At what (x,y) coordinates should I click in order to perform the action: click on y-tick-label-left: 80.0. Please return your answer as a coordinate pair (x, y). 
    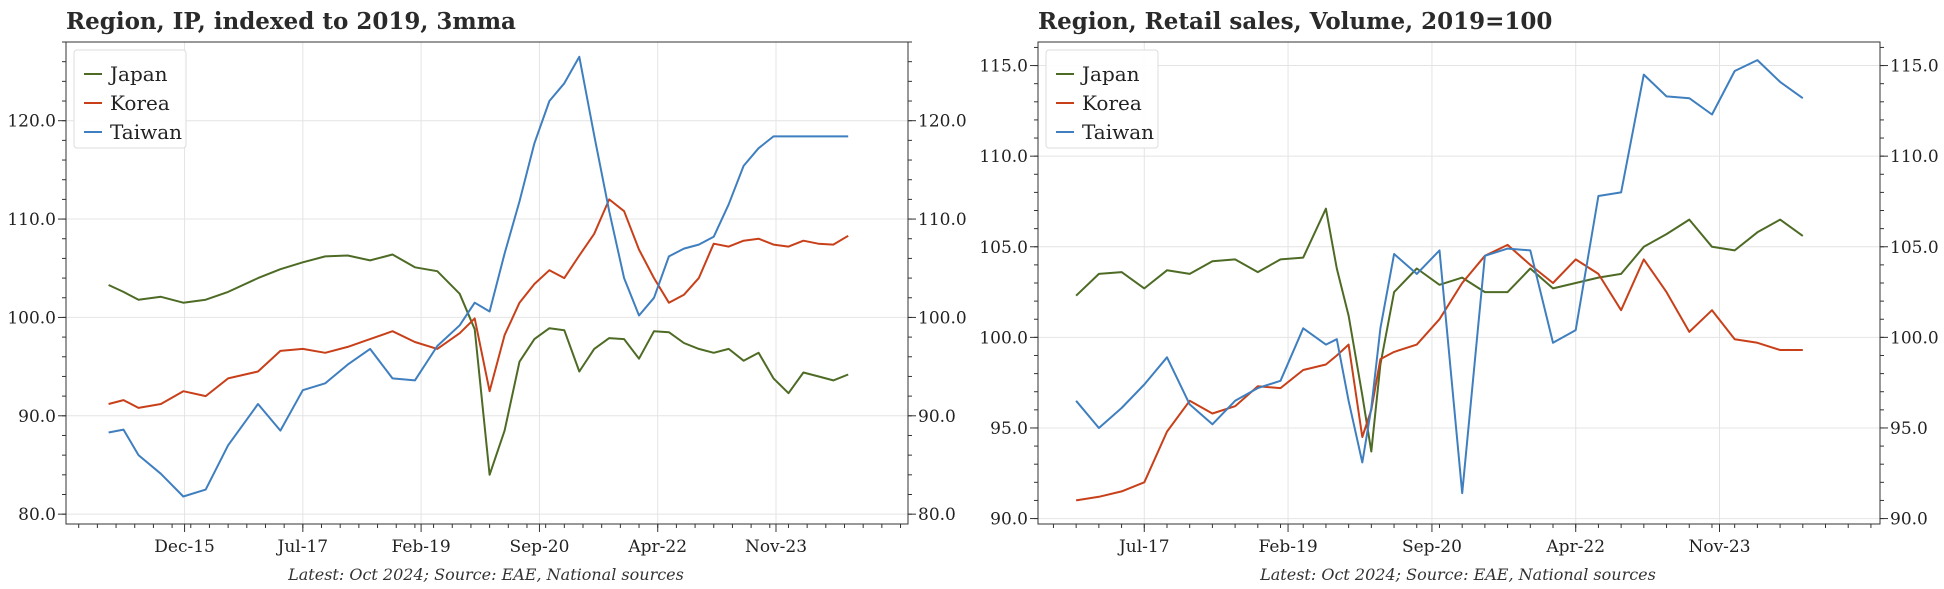
    Looking at the image, I should click on (37, 515).